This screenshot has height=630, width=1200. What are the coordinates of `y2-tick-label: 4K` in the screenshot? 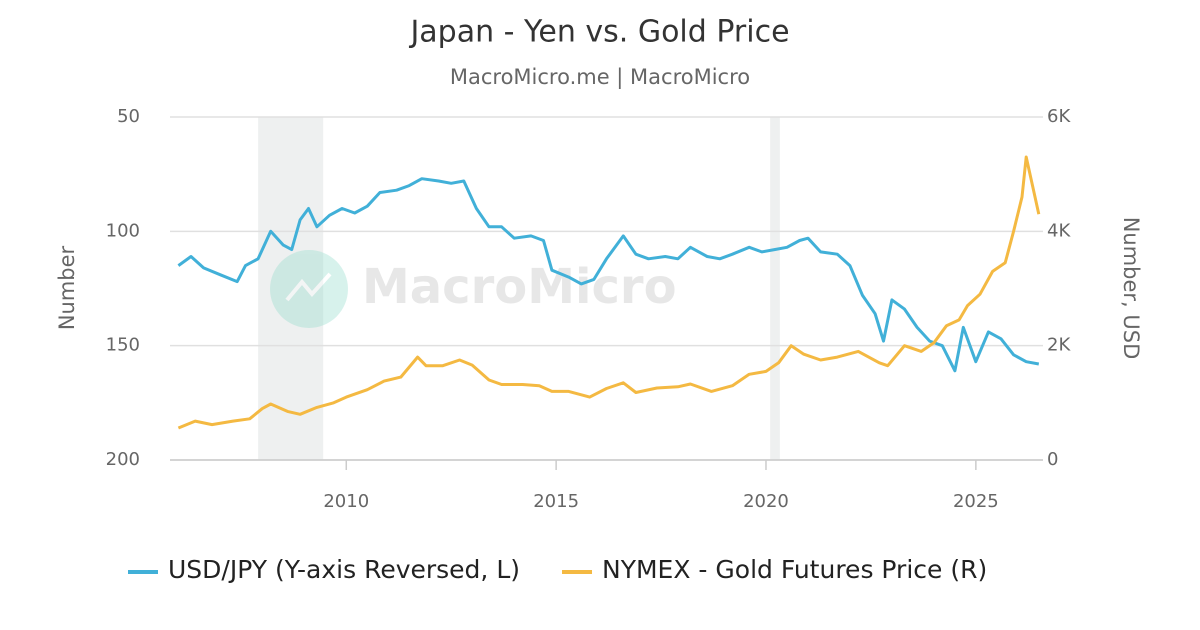 It's located at (1059, 230).